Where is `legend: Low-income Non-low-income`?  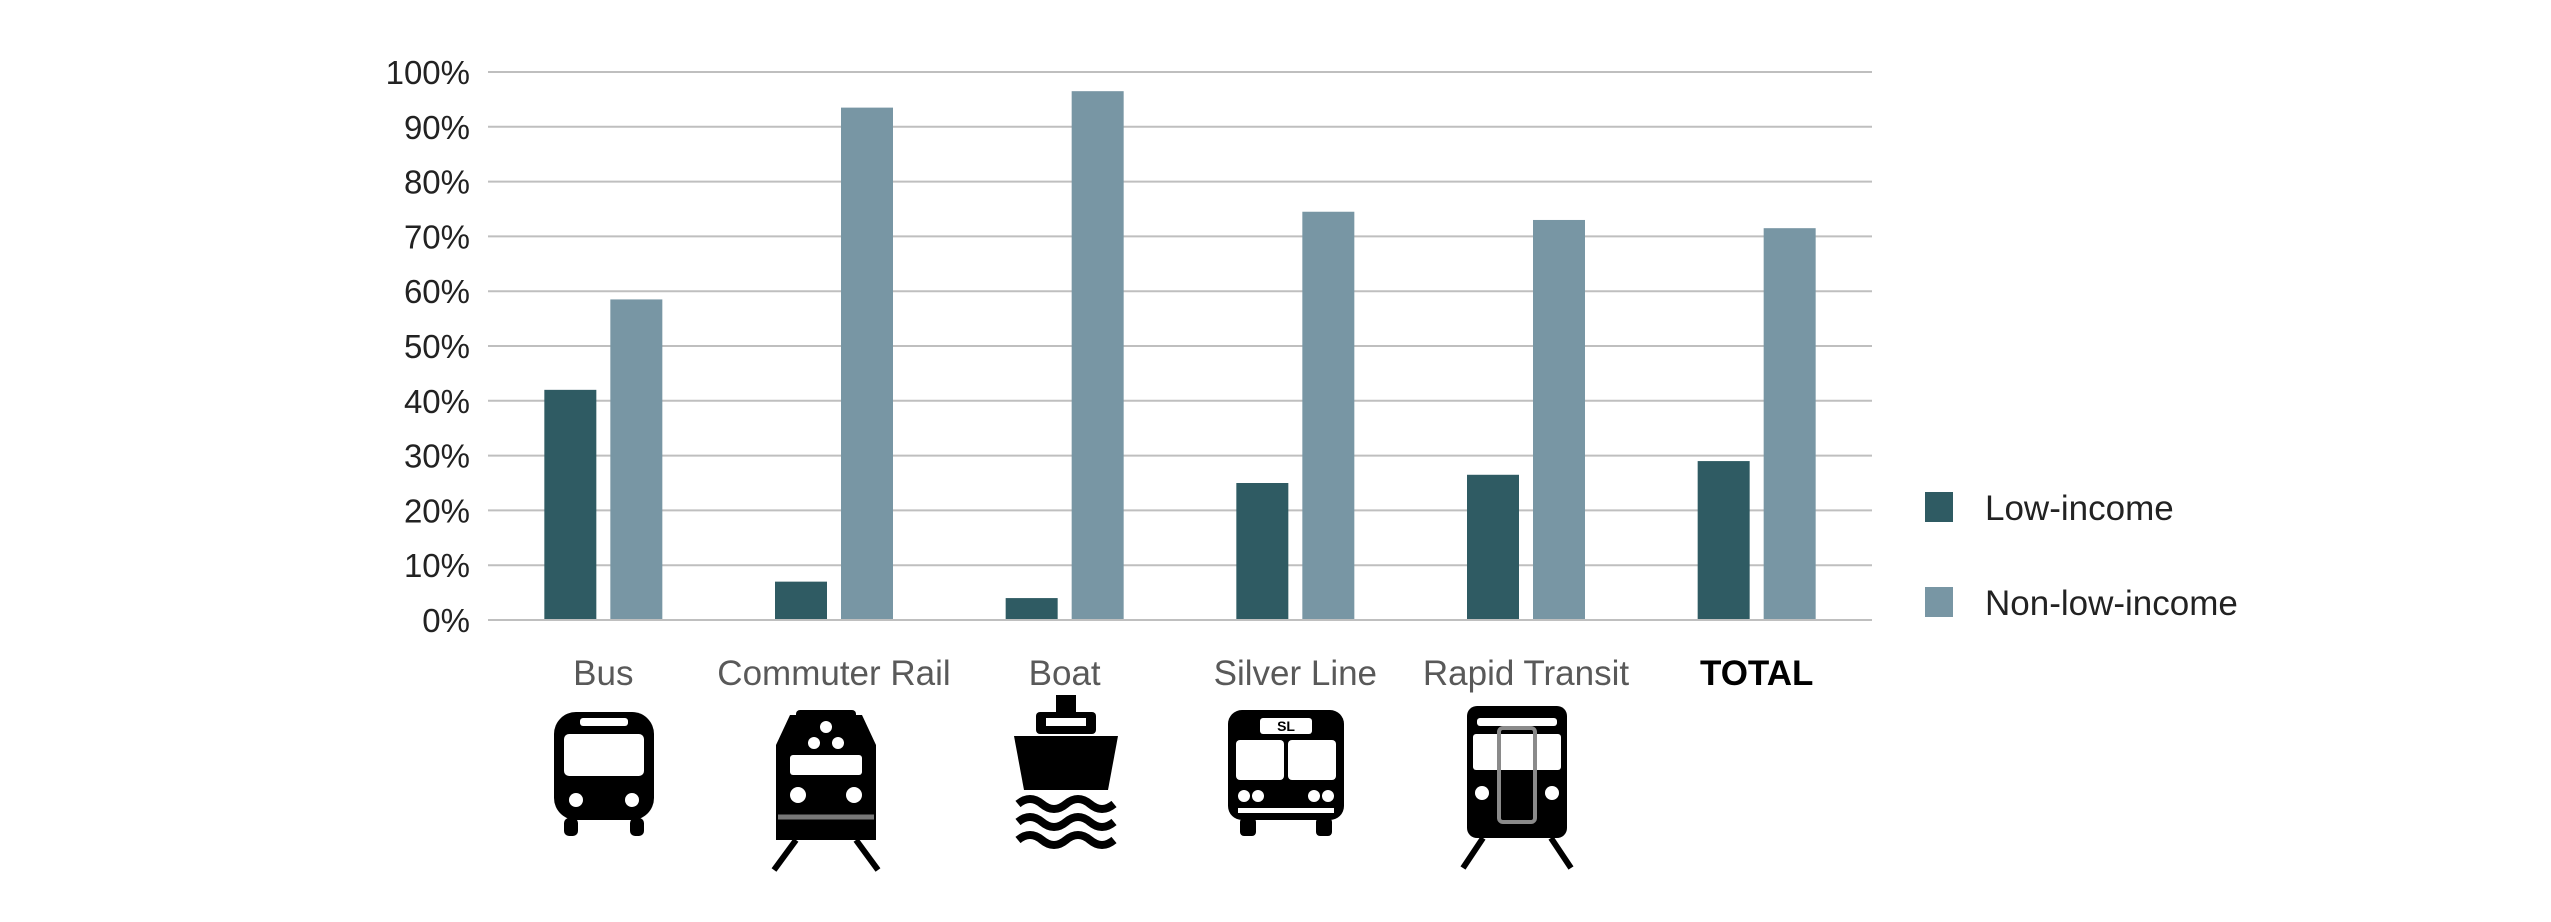
legend: Low-income Non-low-income is located at coordinates (2081, 556).